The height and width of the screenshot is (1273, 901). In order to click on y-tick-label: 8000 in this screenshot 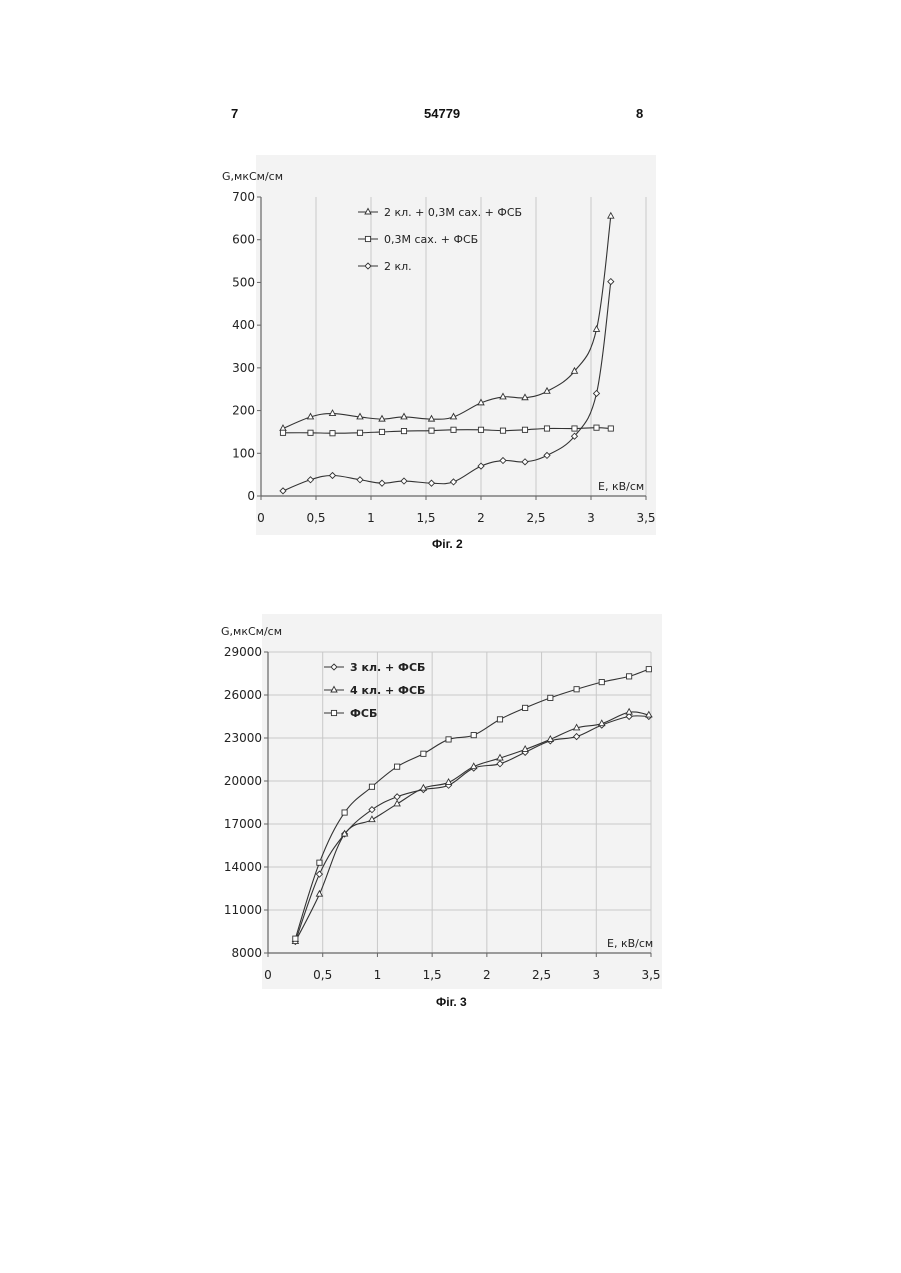, I will do `click(246, 953)`.